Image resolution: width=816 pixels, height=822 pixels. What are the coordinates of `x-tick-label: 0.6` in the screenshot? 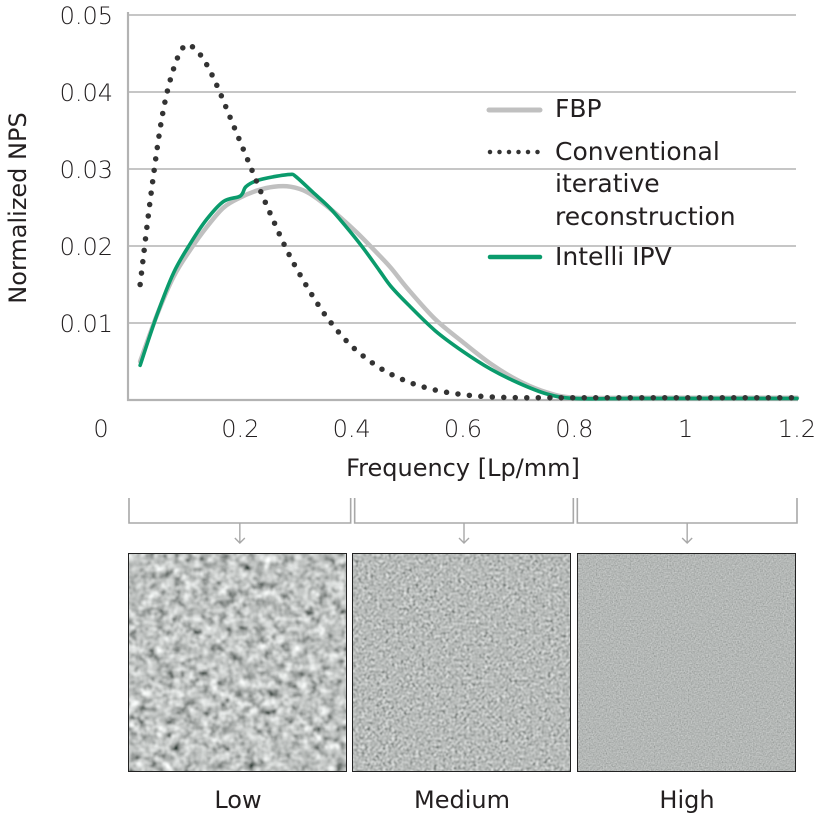 It's located at (463, 429).